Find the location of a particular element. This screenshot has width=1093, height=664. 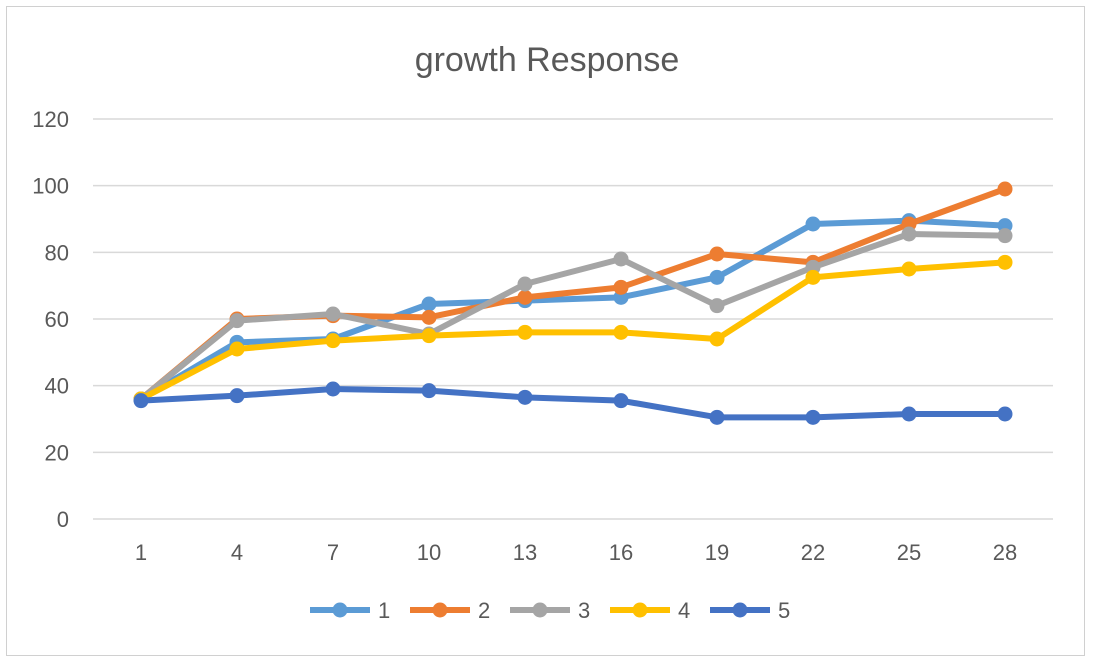

x-tick-label: 22 is located at coordinates (813, 552).